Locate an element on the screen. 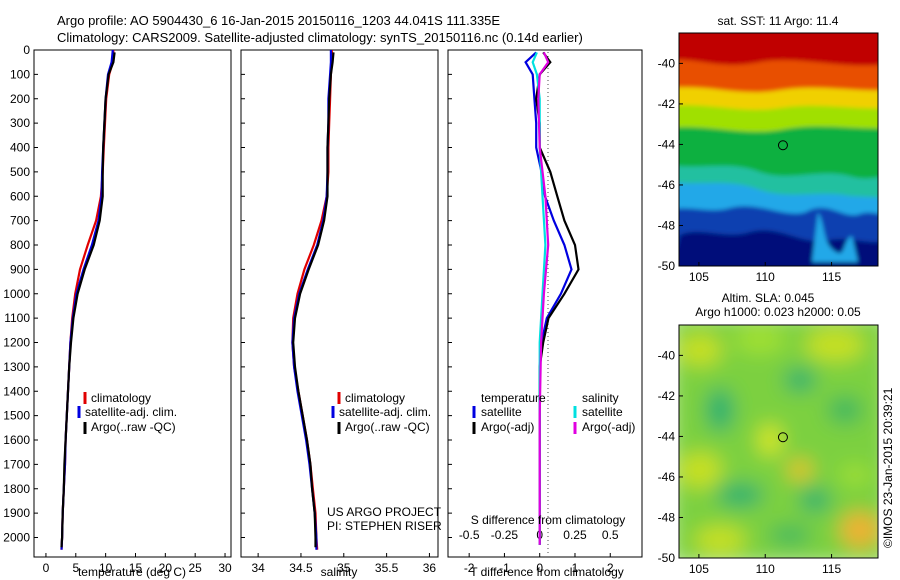 This screenshot has height=580, width=900. salinity-profiles is located at coordinates (313, 300).